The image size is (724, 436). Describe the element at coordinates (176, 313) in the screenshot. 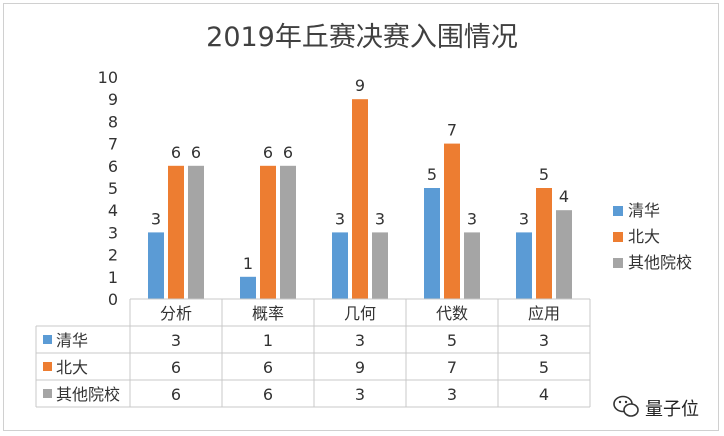

I see `x-category-label: 分析` at that location.